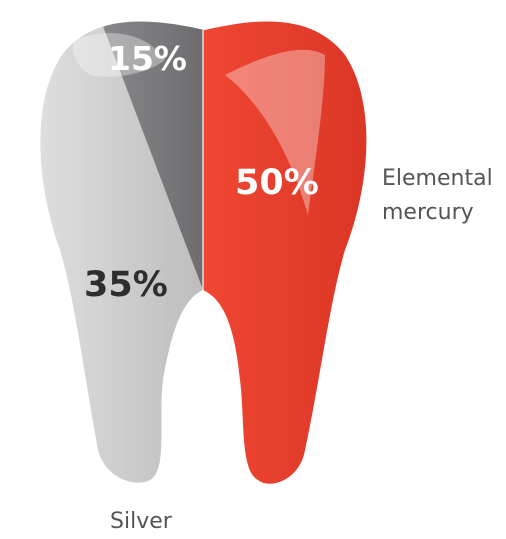 This screenshot has width=506, height=539. What do you see at coordinates (442, 196) in the screenshot?
I see `legend-mercury: Elemental mercury` at bounding box center [442, 196].